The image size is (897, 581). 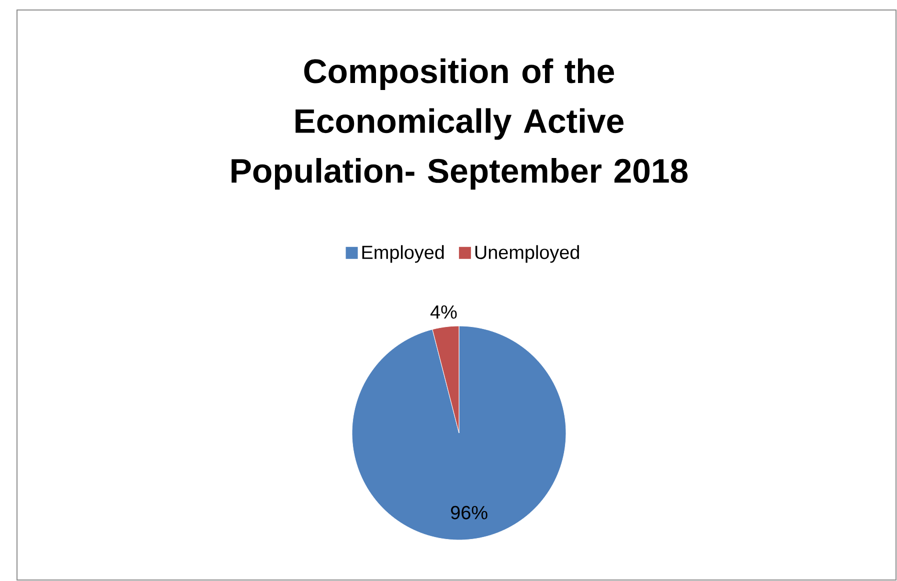 What do you see at coordinates (403, 254) in the screenshot?
I see `legend-label: Employed` at bounding box center [403, 254].